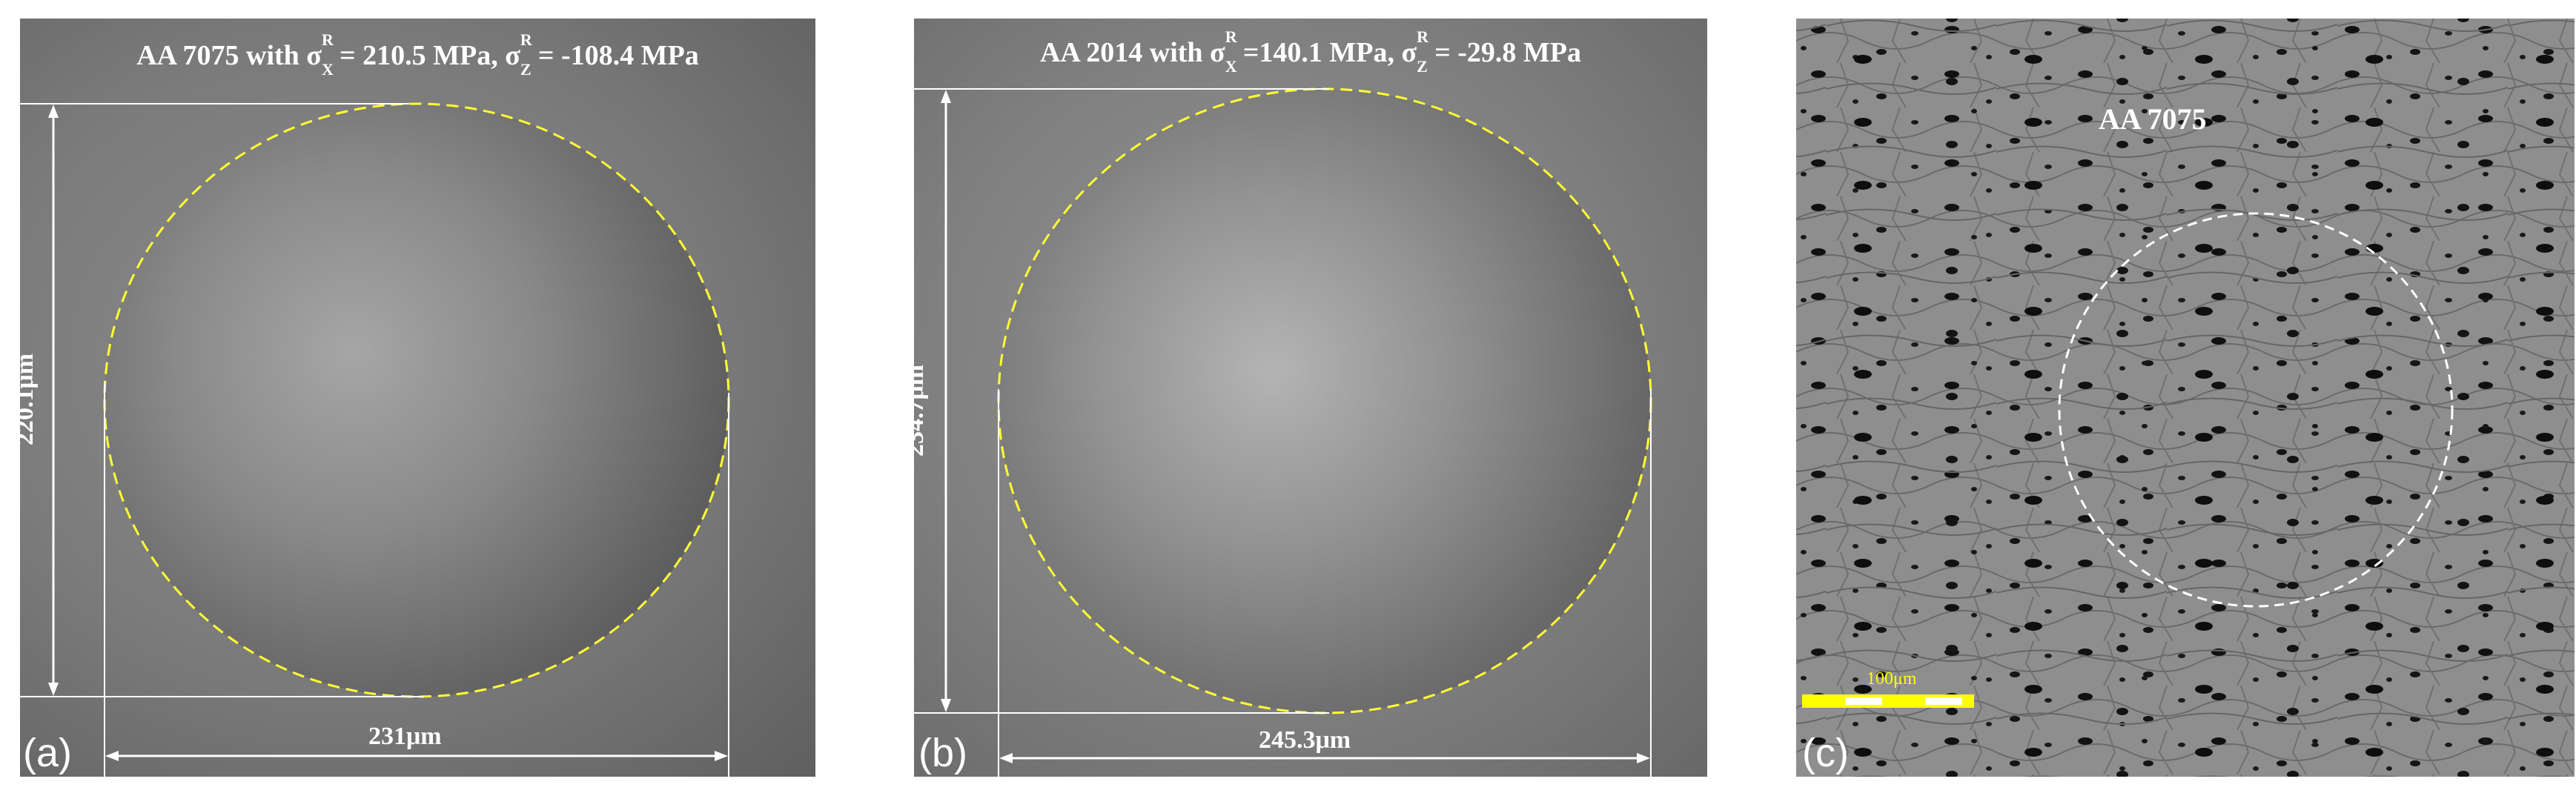 This screenshot has height=793, width=2576. Describe the element at coordinates (2256, 410) in the screenshot. I see `region-highlight-circle` at that location.